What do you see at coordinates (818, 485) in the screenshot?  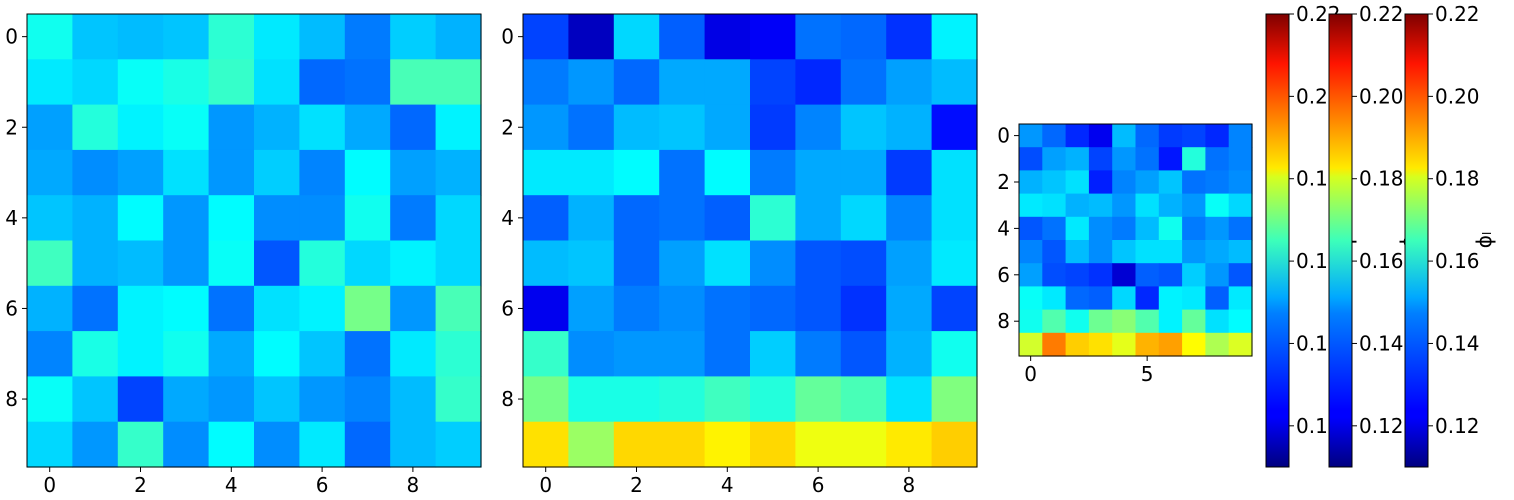 I see `x-tick-label: 6` at bounding box center [818, 485].